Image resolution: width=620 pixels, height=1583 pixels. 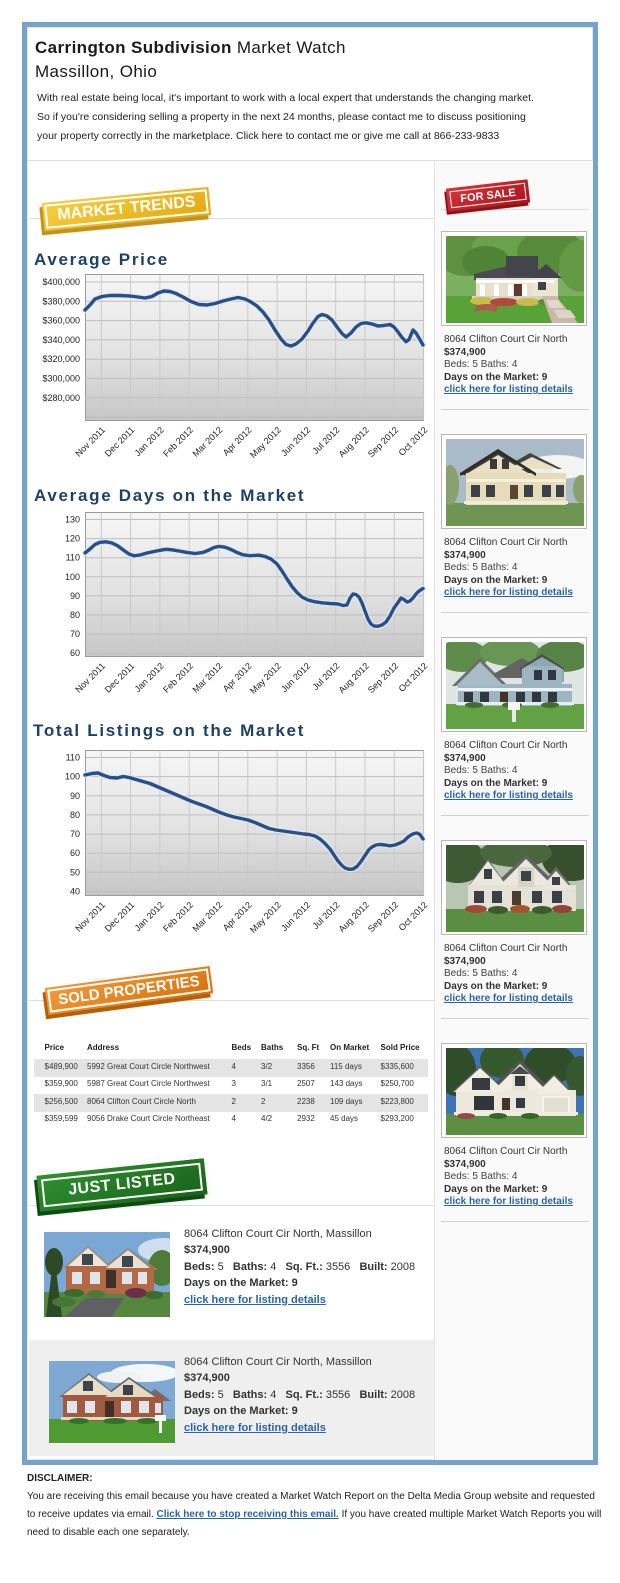 I want to click on svg-text: 40, so click(x=75, y=892).